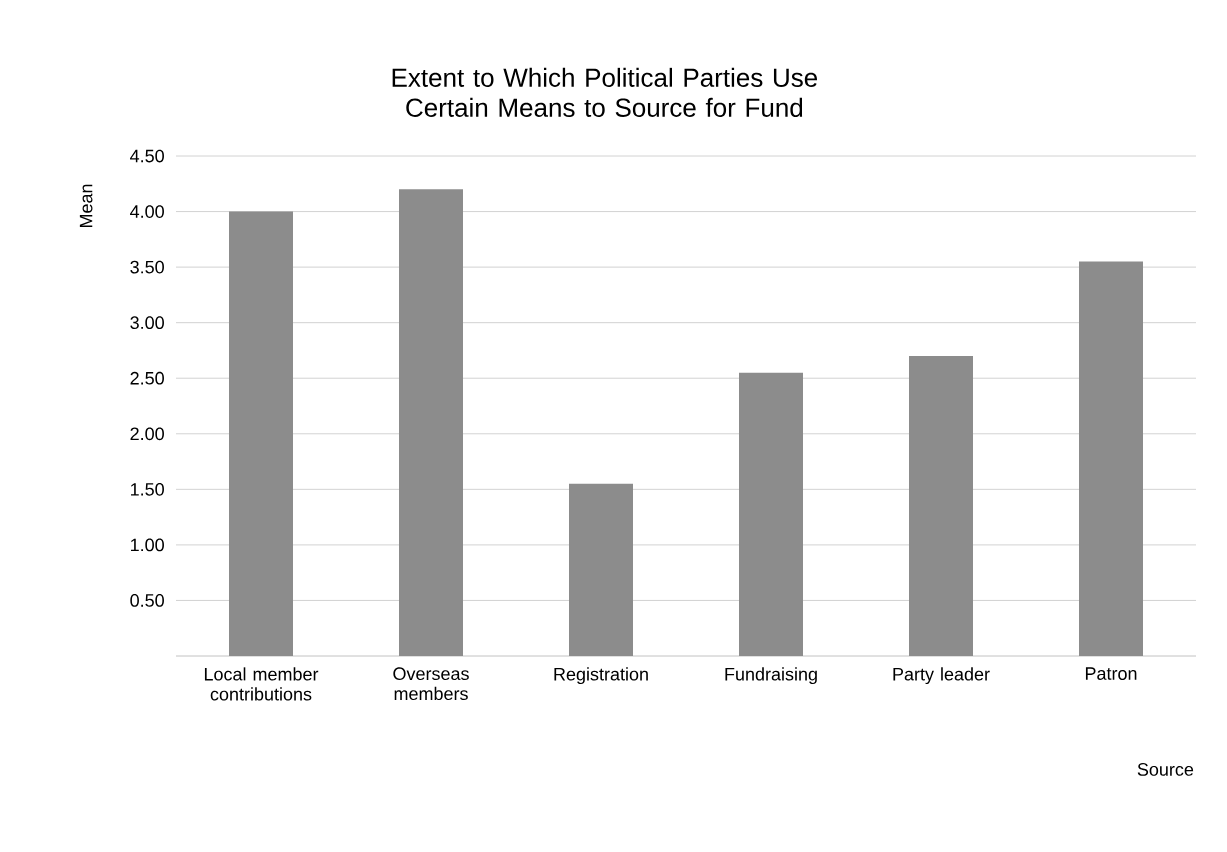  What do you see at coordinates (941, 676) in the screenshot?
I see `x-tick-label: Party leader` at bounding box center [941, 676].